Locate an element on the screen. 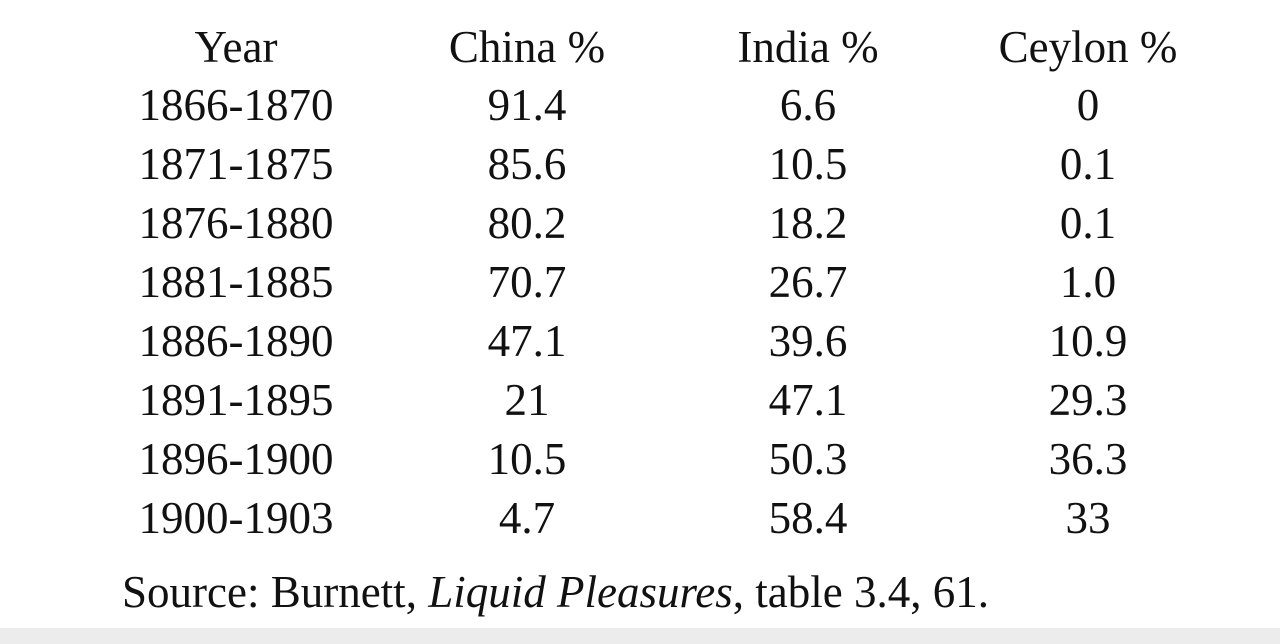  source-prefix: Source: Burnett, is located at coordinates (275, 592).